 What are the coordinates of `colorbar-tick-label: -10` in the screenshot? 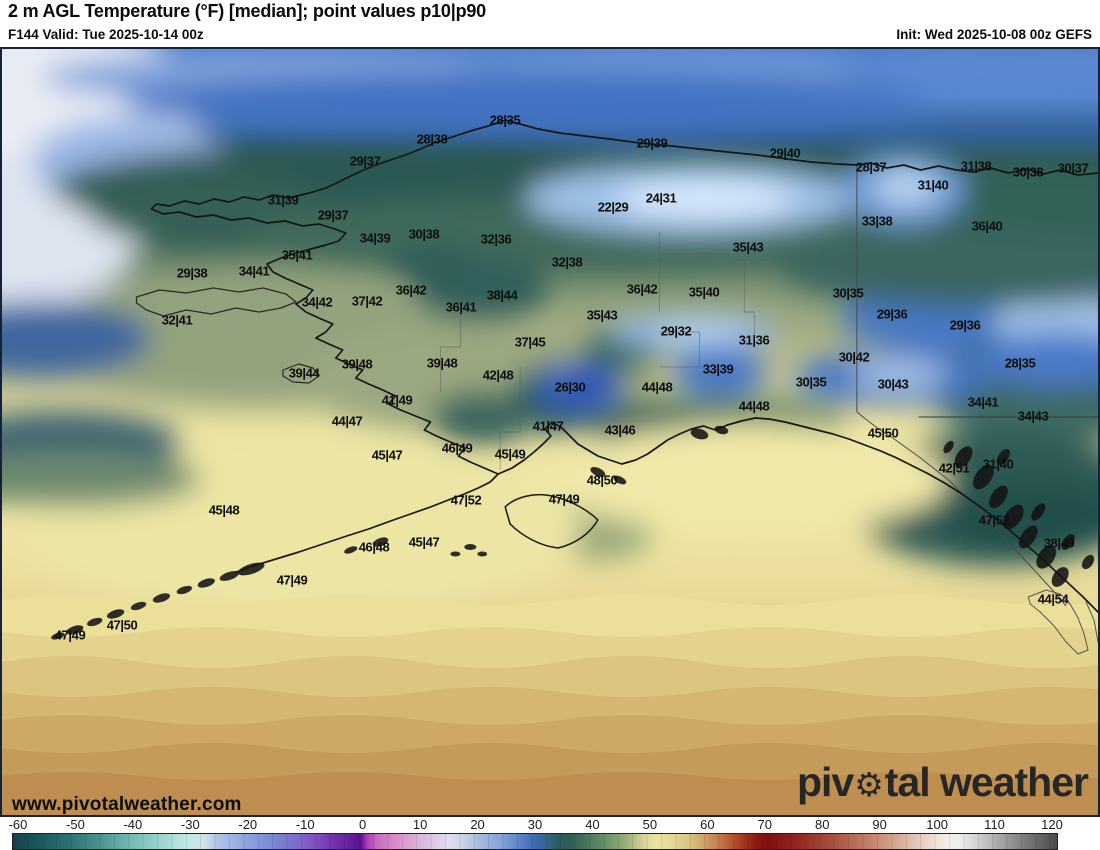 It's located at (305, 824).